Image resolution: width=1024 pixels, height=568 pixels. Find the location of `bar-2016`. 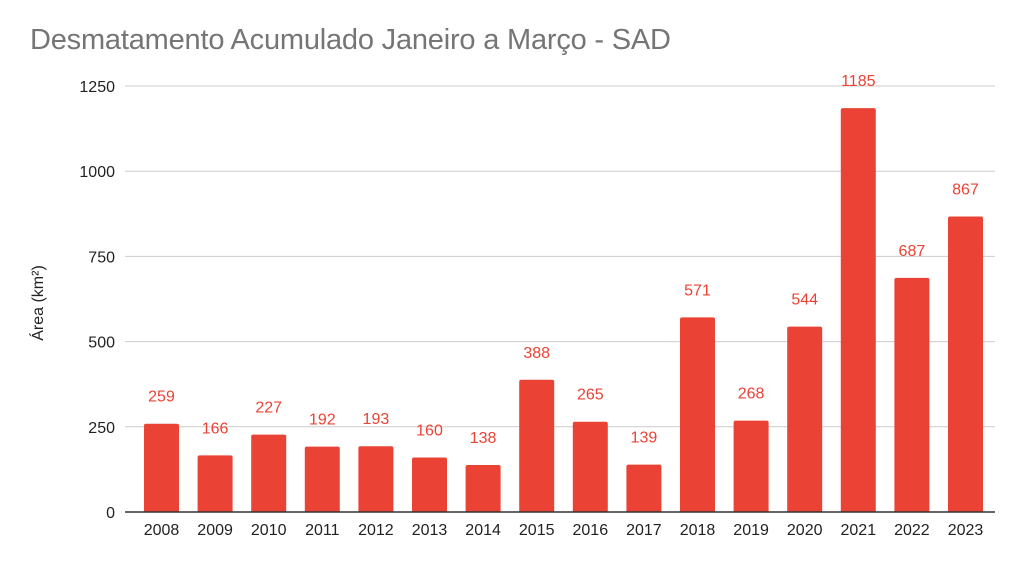

bar-2016 is located at coordinates (590, 466).